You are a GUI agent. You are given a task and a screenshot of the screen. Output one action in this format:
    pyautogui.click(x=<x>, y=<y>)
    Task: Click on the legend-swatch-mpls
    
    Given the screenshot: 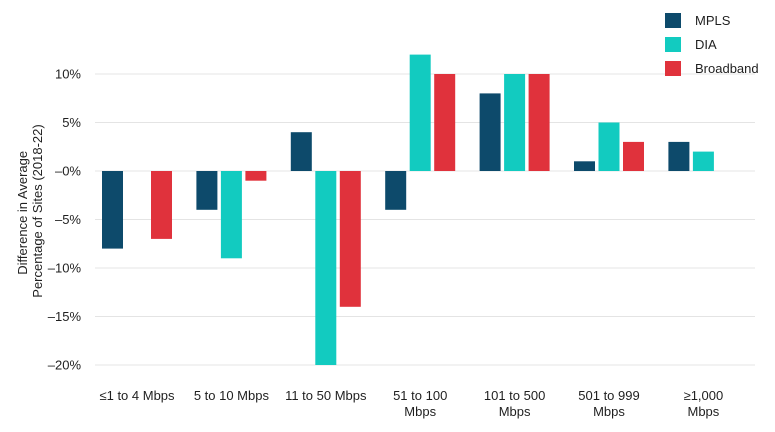 What is the action you would take?
    pyautogui.click(x=673, y=20)
    